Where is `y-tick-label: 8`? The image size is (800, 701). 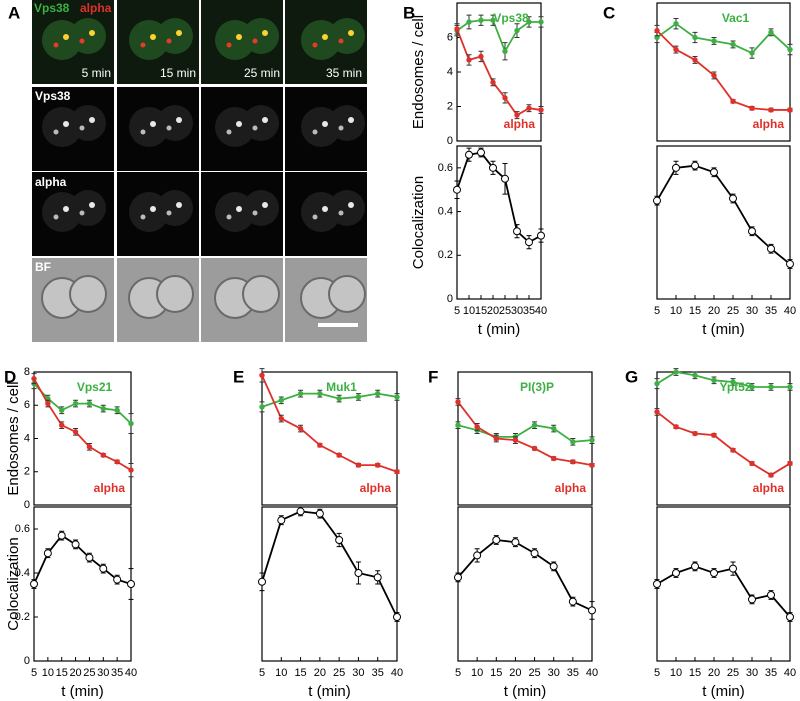
y-tick-label: 8 is located at coordinates (27, 372).